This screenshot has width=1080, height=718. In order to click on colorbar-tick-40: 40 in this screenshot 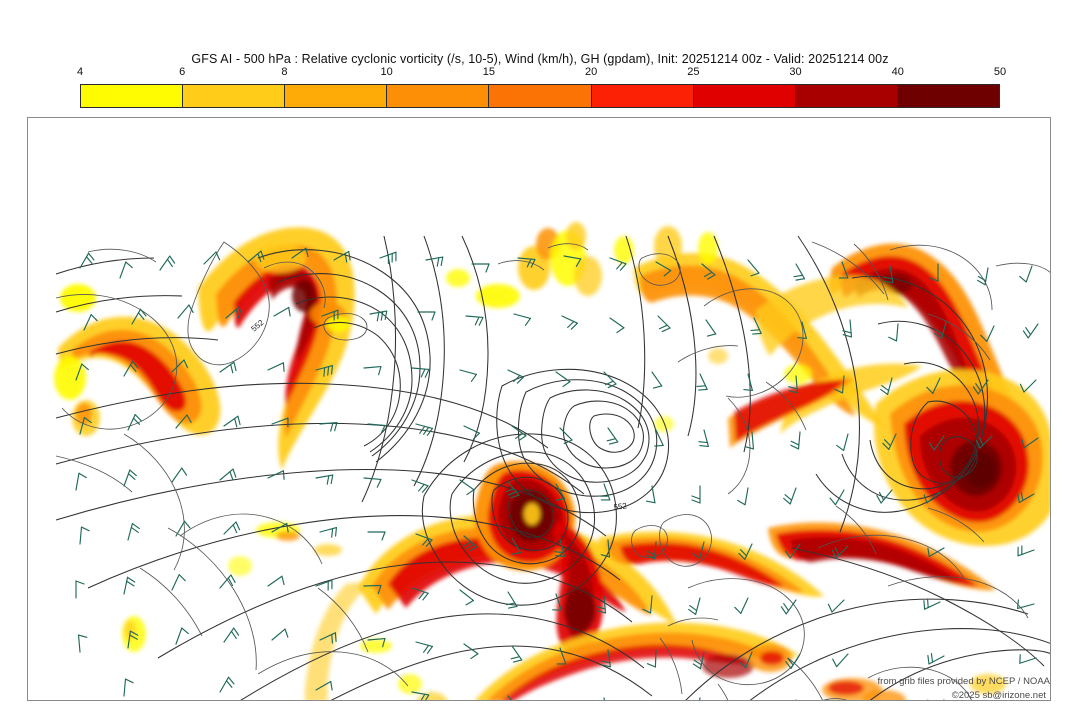, I will do `click(897, 72)`.